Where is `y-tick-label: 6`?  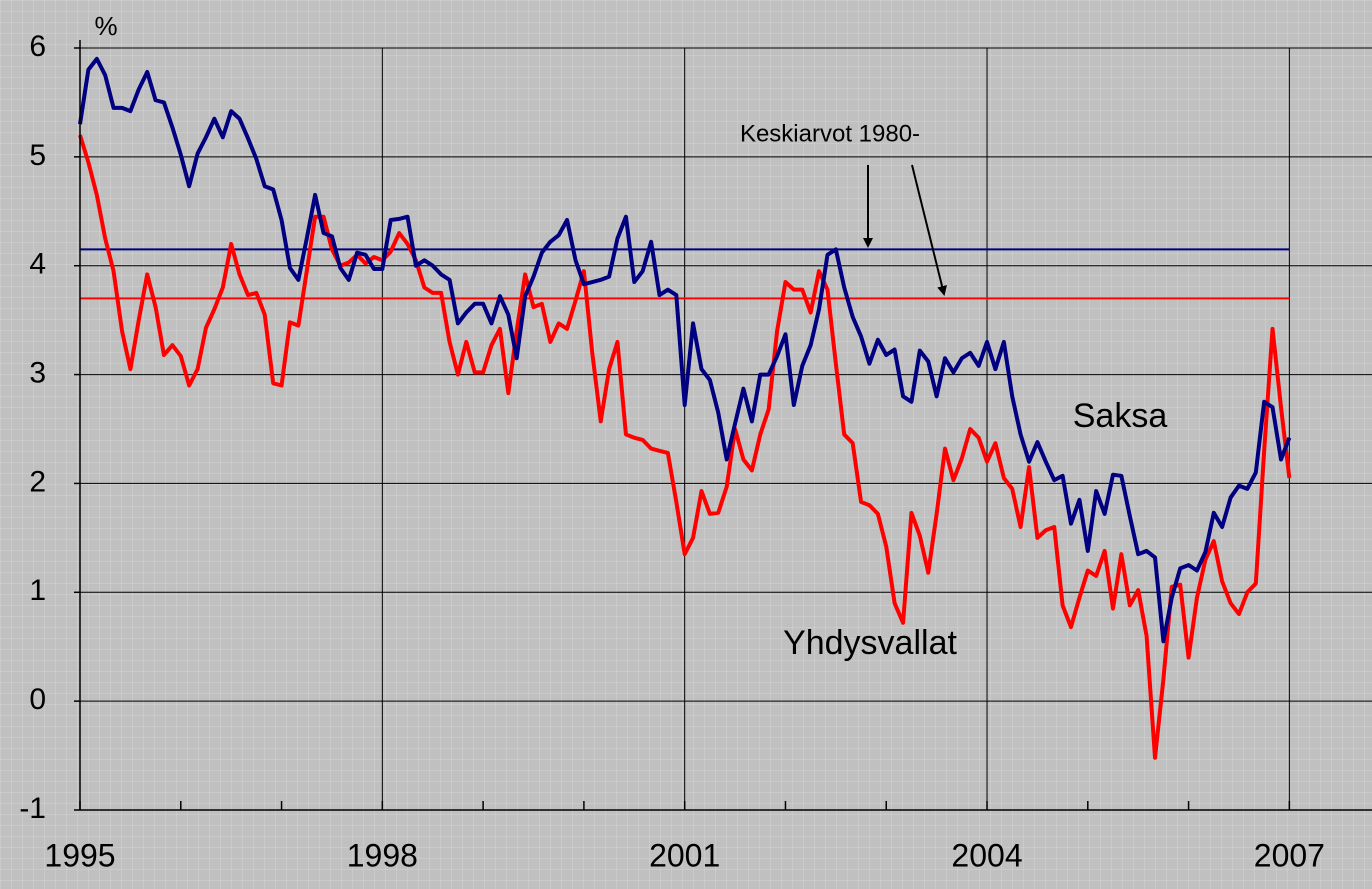
y-tick-label: 6 is located at coordinates (37, 46).